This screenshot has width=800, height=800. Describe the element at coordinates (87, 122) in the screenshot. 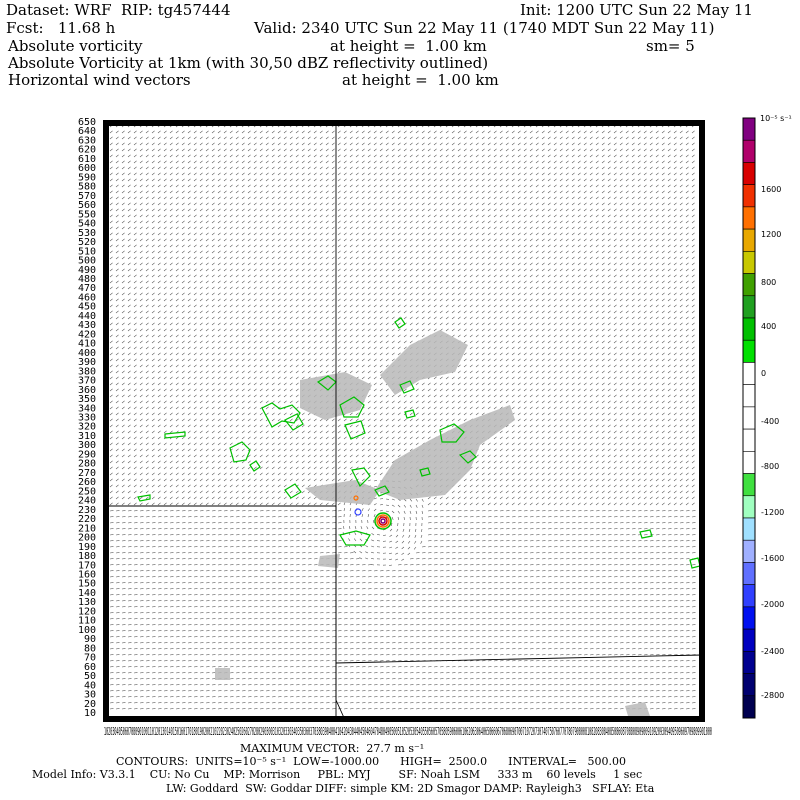

I see `y-tick-label: 650` at that location.